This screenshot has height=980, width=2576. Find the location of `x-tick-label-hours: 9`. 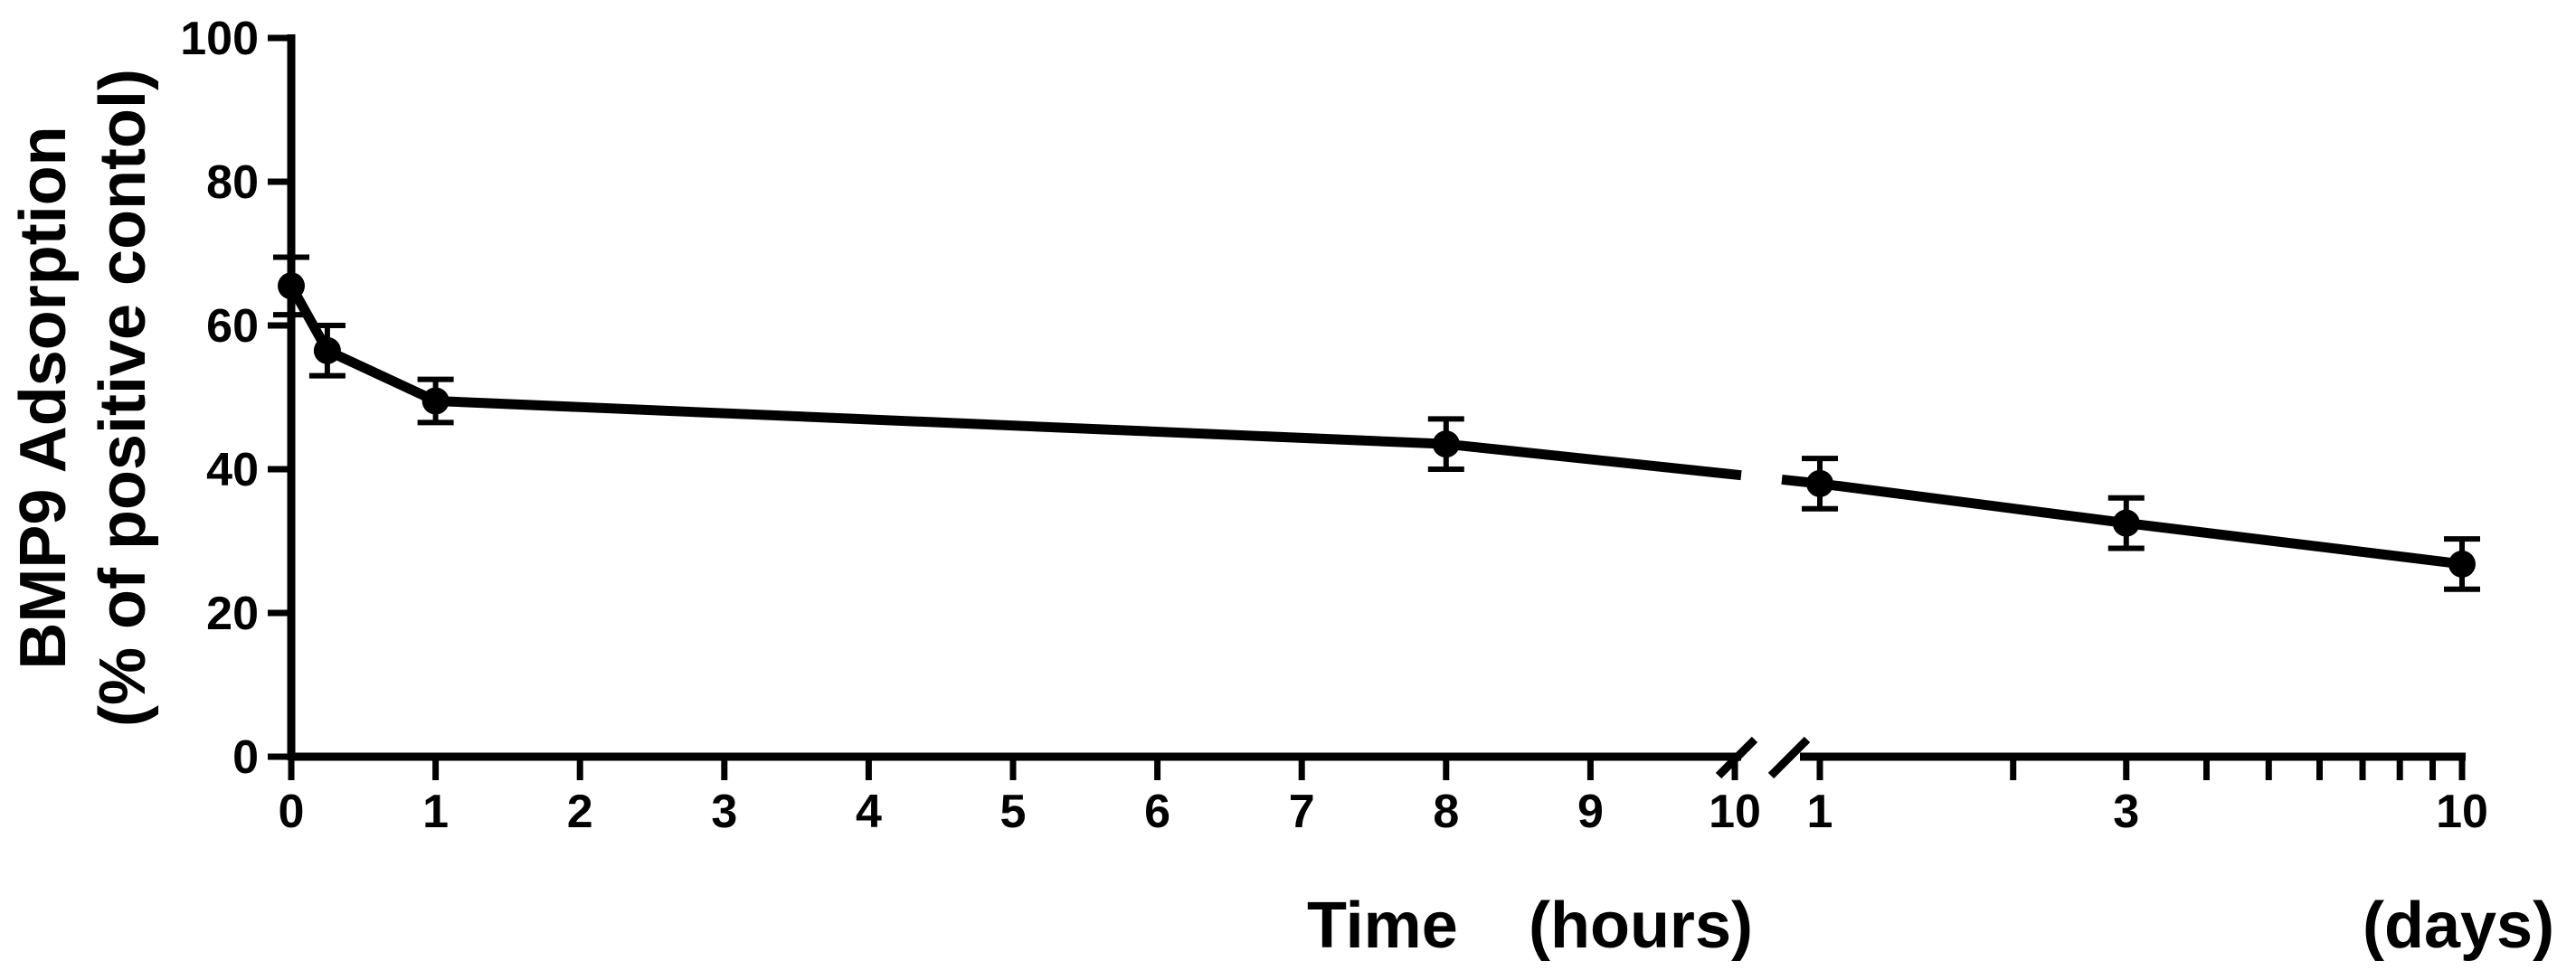

x-tick-label-hours: 9 is located at coordinates (1590, 812).